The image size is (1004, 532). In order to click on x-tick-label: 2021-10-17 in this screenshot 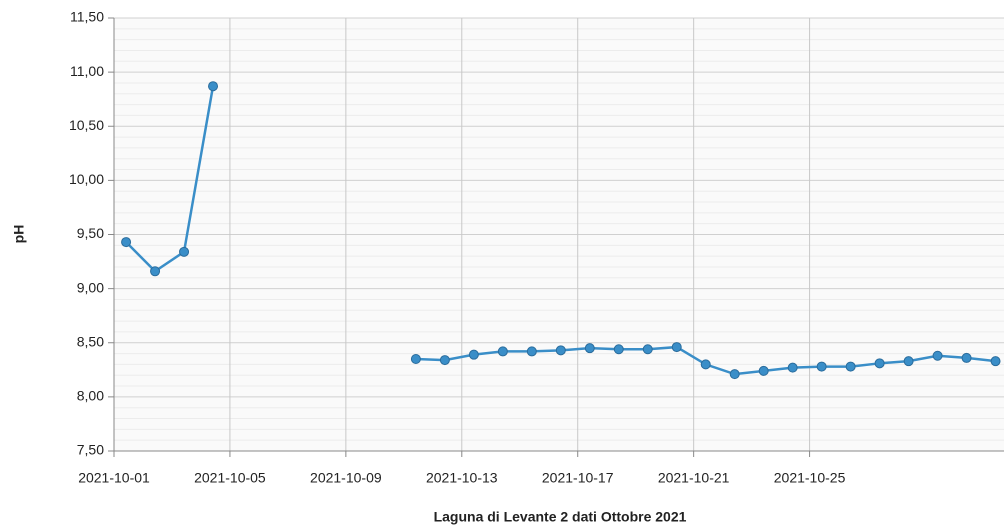, I will do `click(578, 478)`.